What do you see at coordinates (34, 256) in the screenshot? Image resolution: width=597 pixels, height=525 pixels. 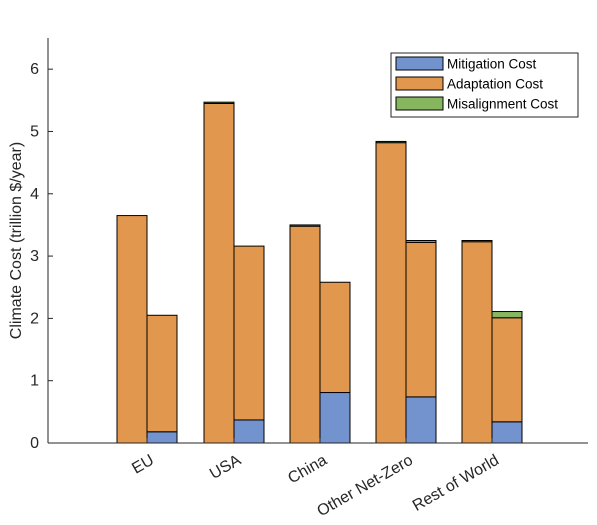 I see `y-tick-label: 3` at bounding box center [34, 256].